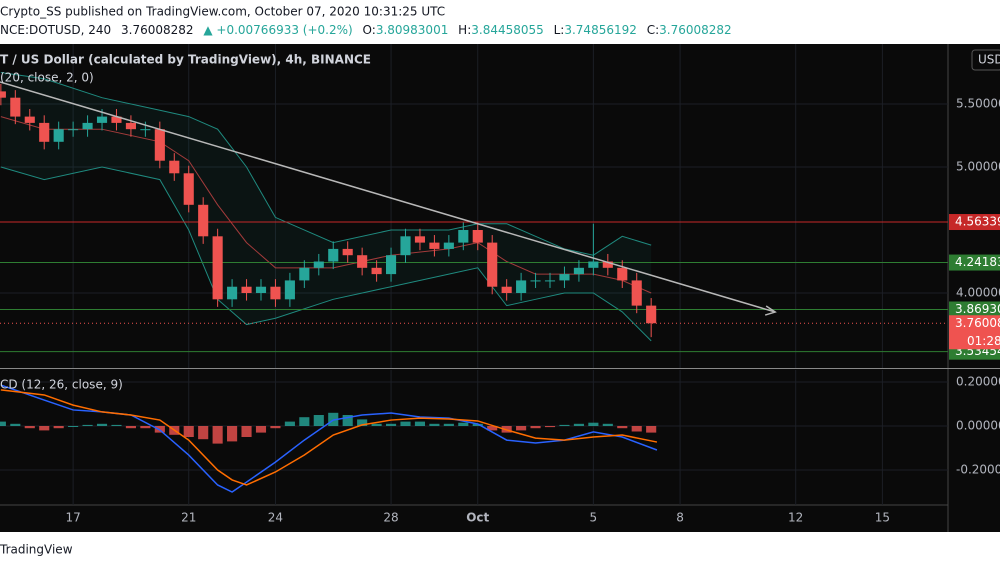  What do you see at coordinates (977, 309) in the screenshot?
I see `level-label: 3.869303` at bounding box center [977, 309].